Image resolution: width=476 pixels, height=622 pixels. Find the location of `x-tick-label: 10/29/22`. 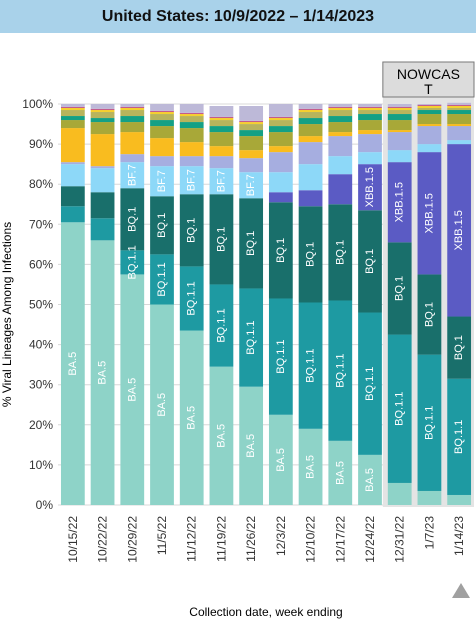

x-tick-label: 10/29/22 is located at coordinates (132, 539).